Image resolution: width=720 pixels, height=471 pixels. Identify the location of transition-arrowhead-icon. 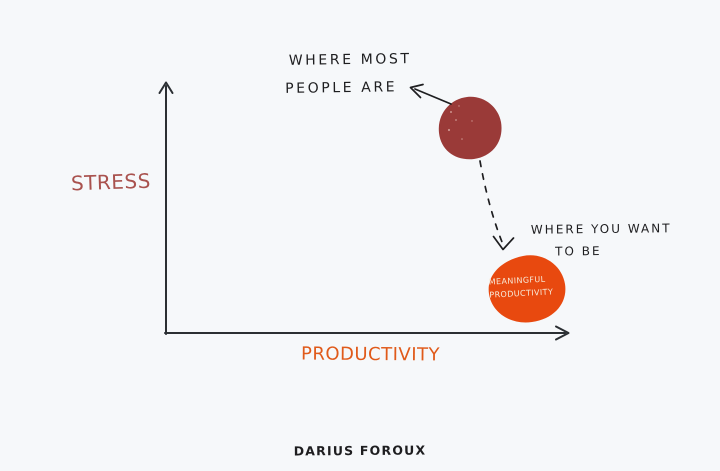
(503, 243).